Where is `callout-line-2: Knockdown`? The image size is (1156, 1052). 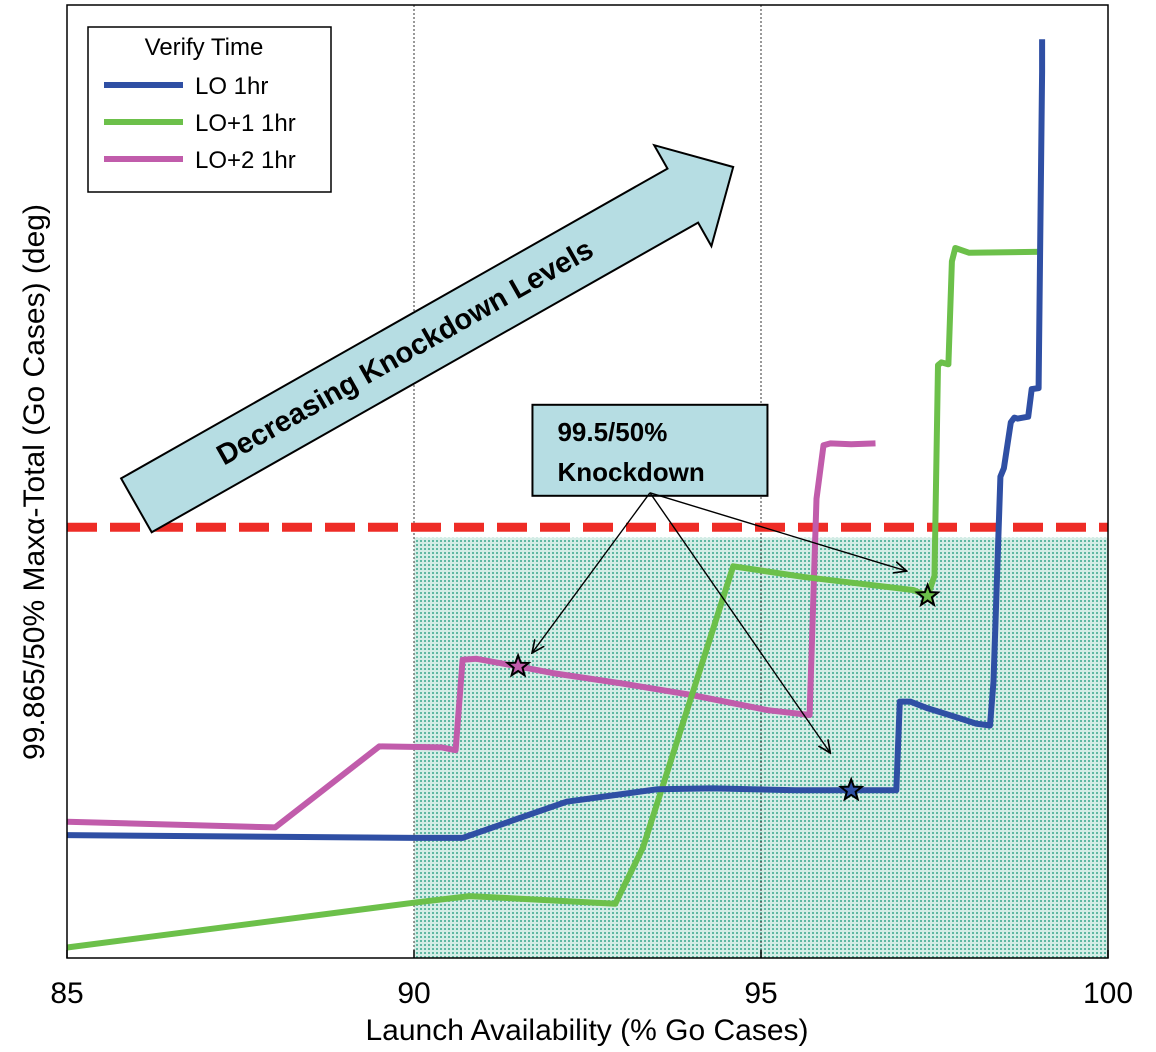
callout-line-2: Knockdown is located at coordinates (630, 472).